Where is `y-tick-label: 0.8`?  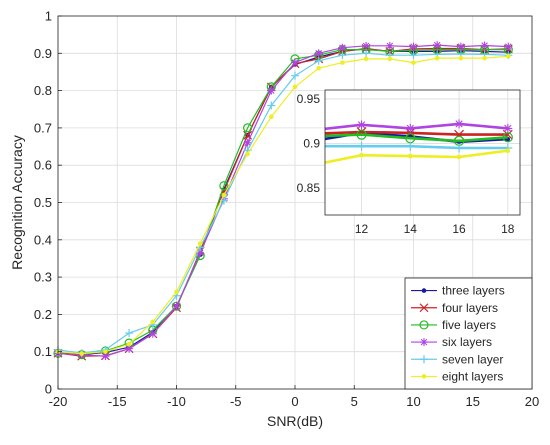
y-tick-label: 0.8 is located at coordinates (43, 90).